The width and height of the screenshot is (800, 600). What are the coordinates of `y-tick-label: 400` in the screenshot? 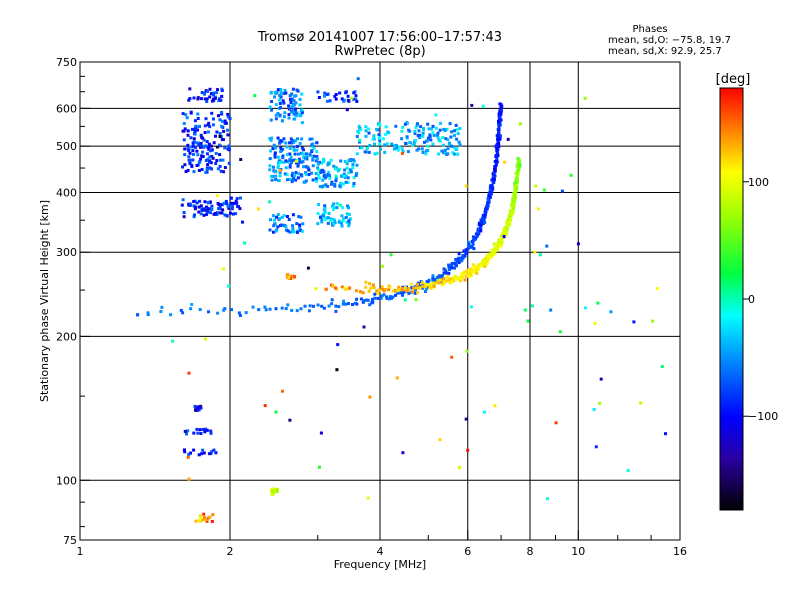 It's located at (66, 192).